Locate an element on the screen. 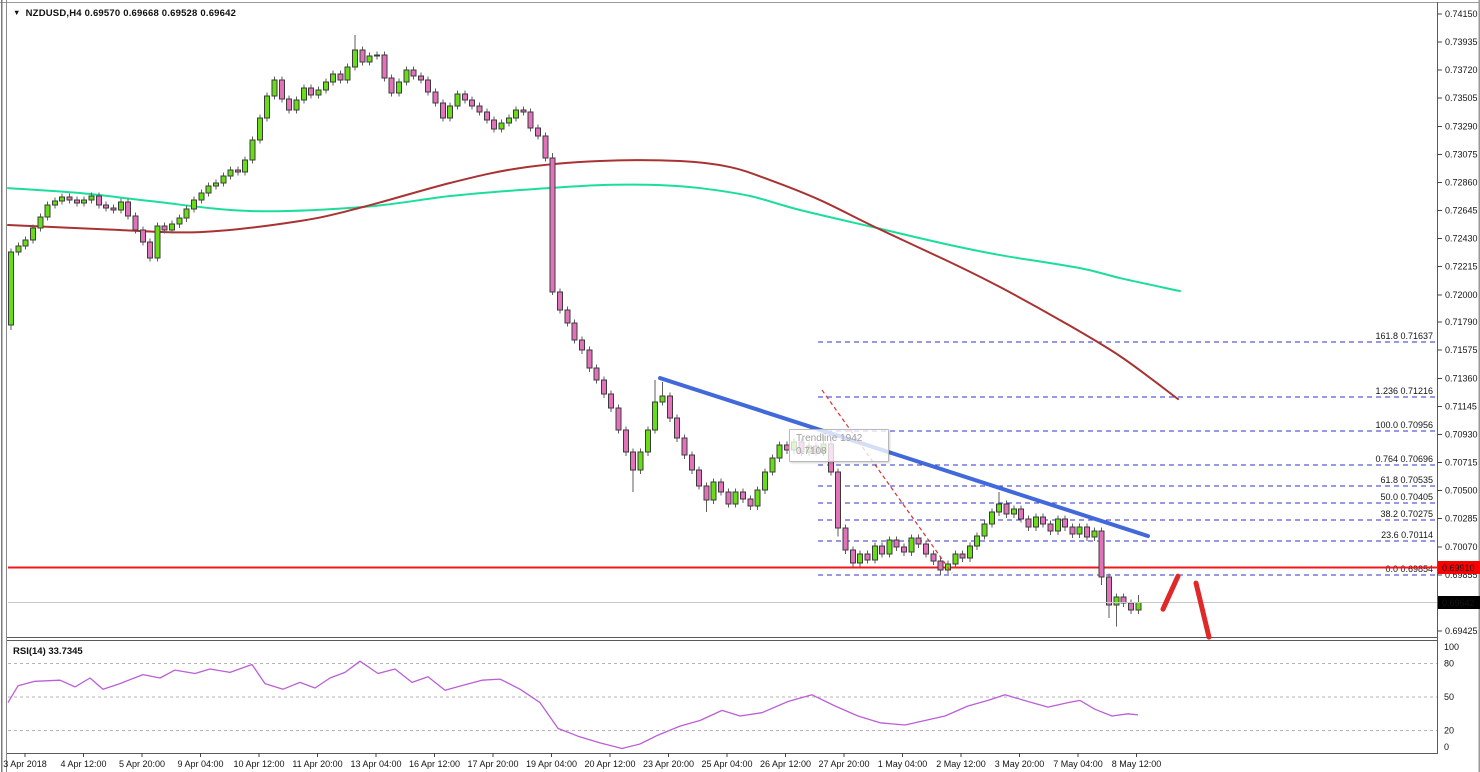  symbol-dropdown-icon: ▼ is located at coordinates (17, 12).